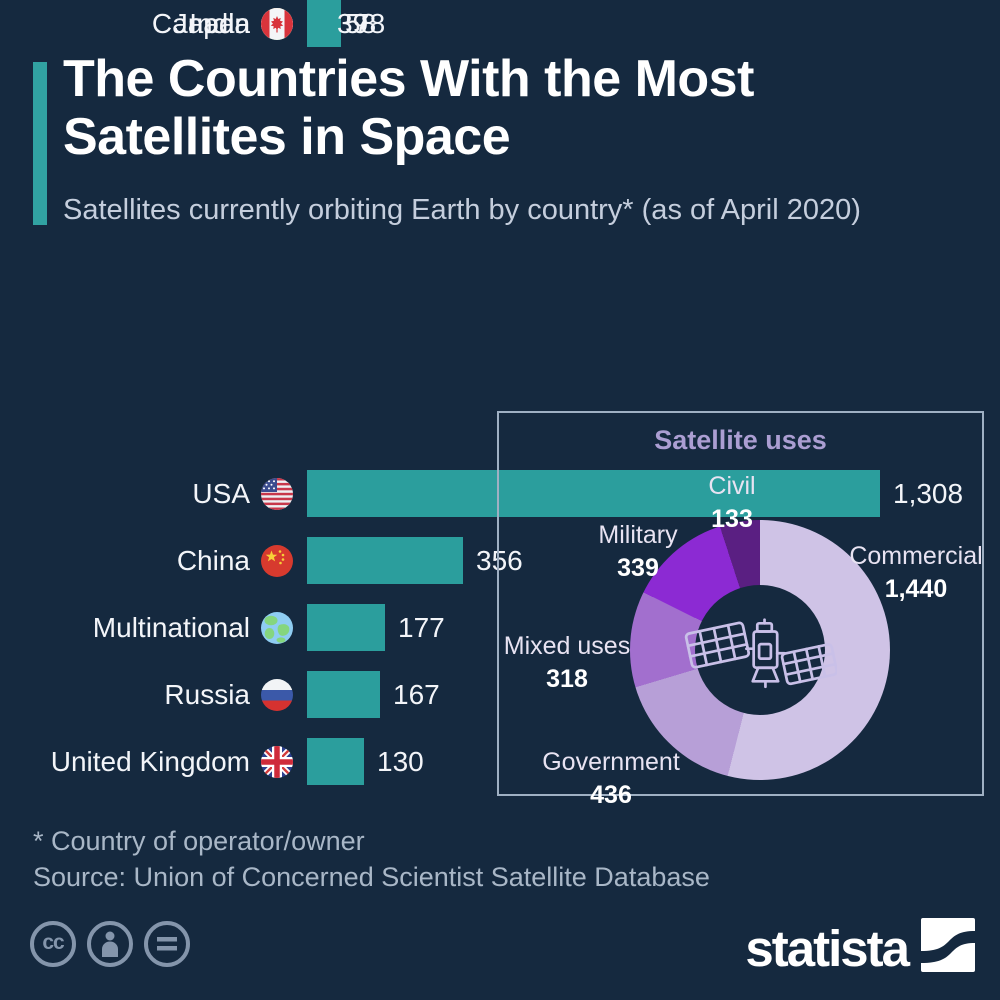  I want to click on panel-title: Satellite uses, so click(740, 440).